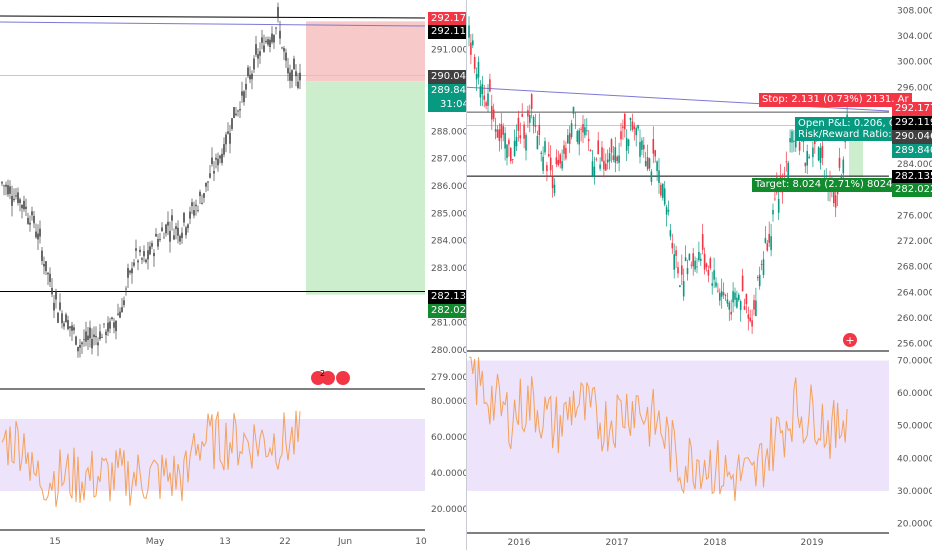 This screenshot has width=932, height=550. I want to click on price-tick-label: 284.000, so click(448, 242).